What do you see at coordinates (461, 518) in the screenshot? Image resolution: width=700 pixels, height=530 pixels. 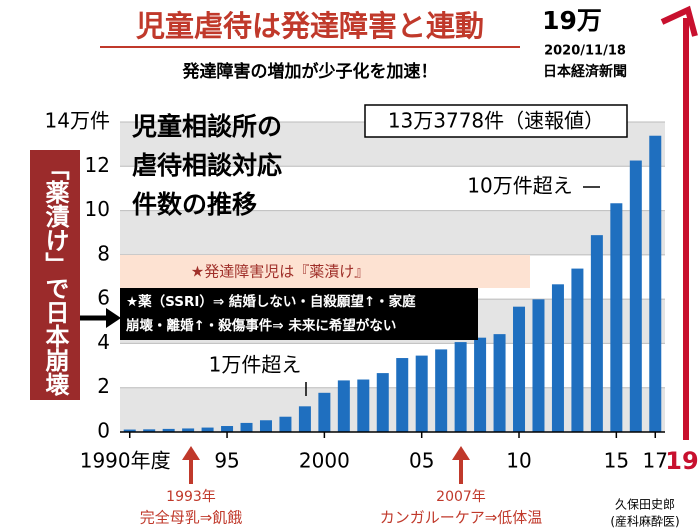 I see `bottom-note: カンガルーケア⇒低体温` at bounding box center [461, 518].